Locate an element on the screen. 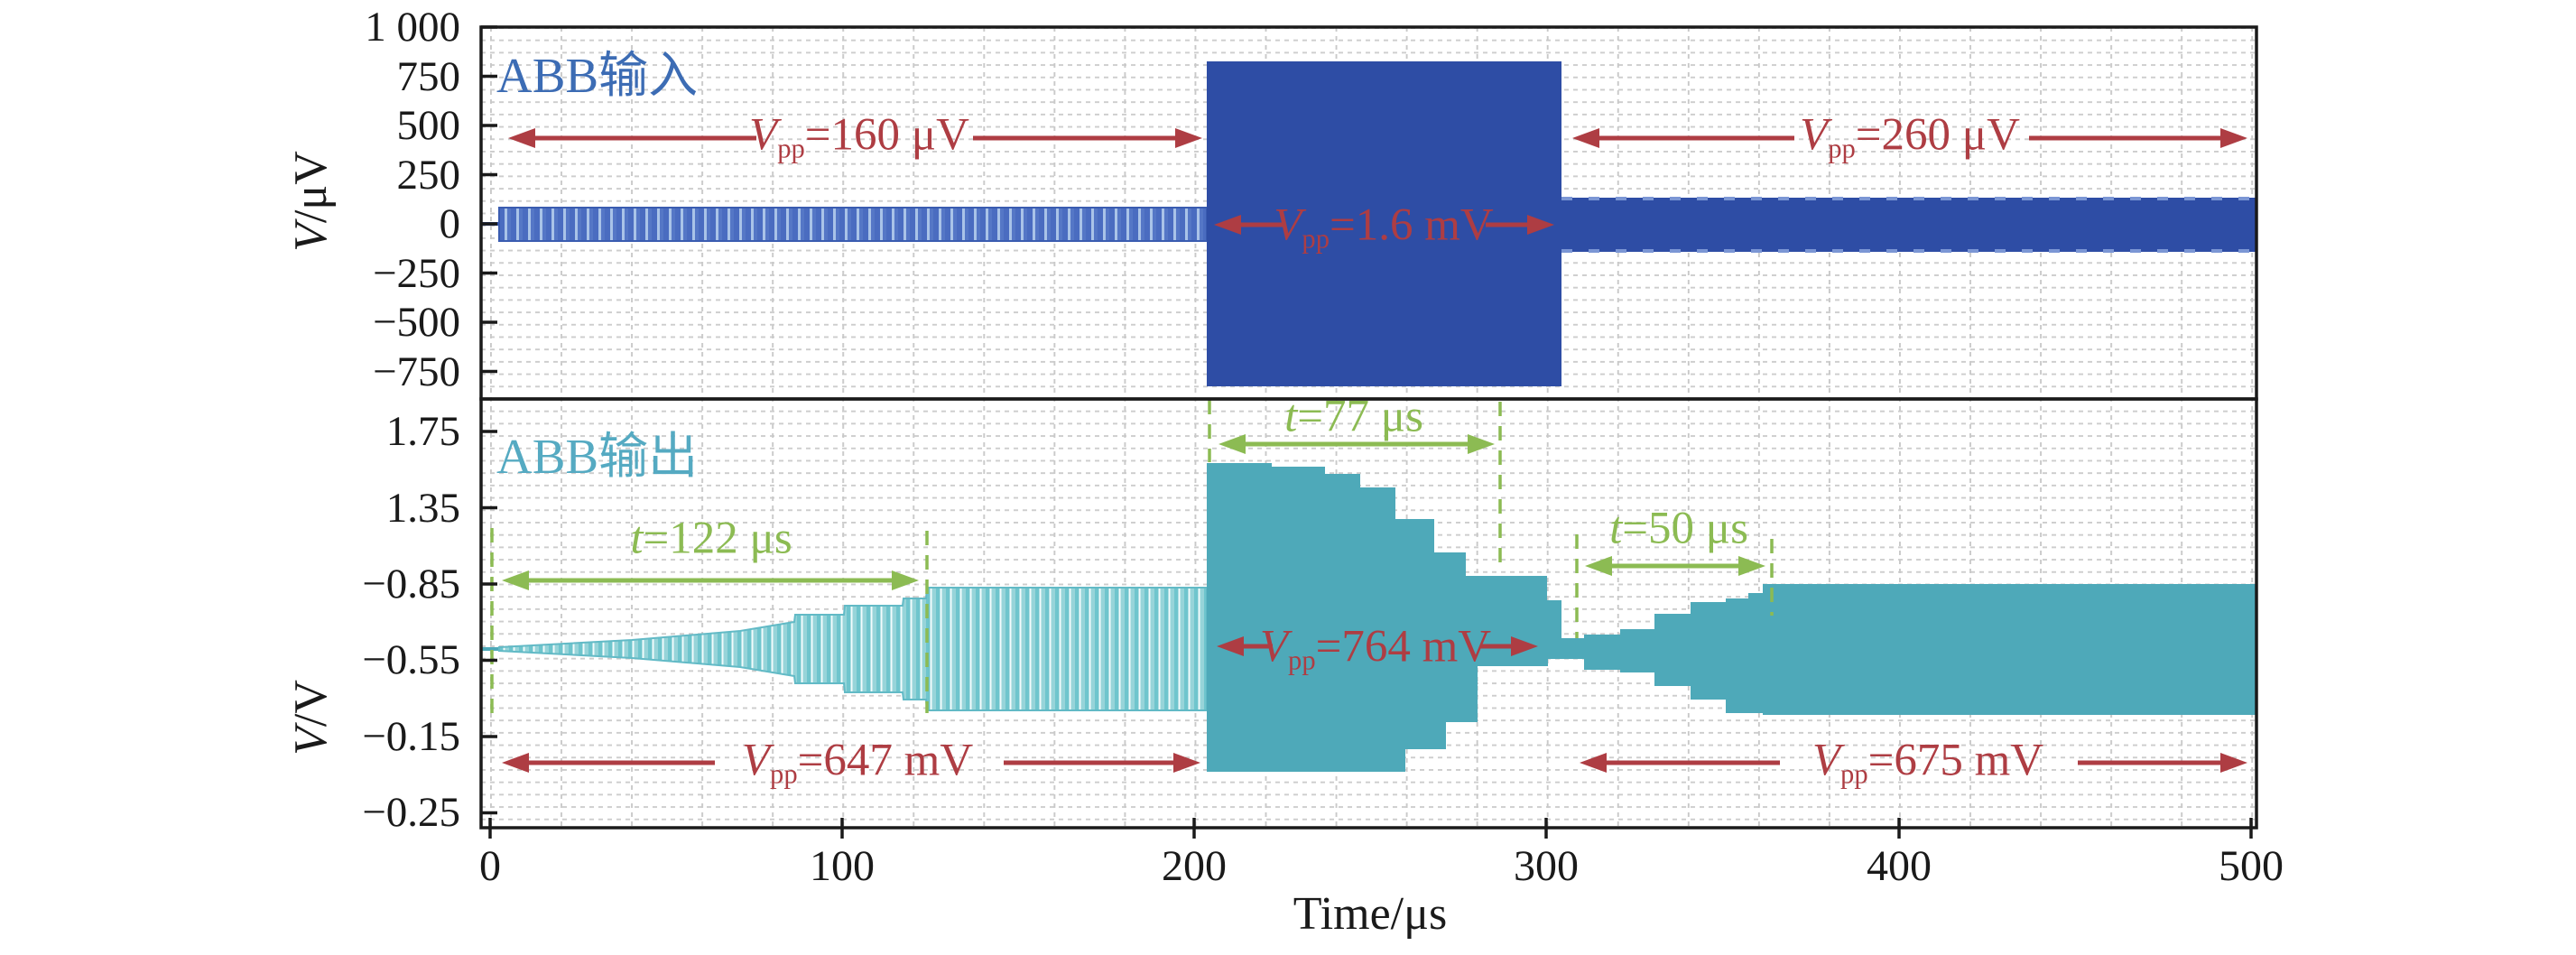 The width and height of the screenshot is (2576, 955). ytick-bot-m055: −0.55 is located at coordinates (411, 659).